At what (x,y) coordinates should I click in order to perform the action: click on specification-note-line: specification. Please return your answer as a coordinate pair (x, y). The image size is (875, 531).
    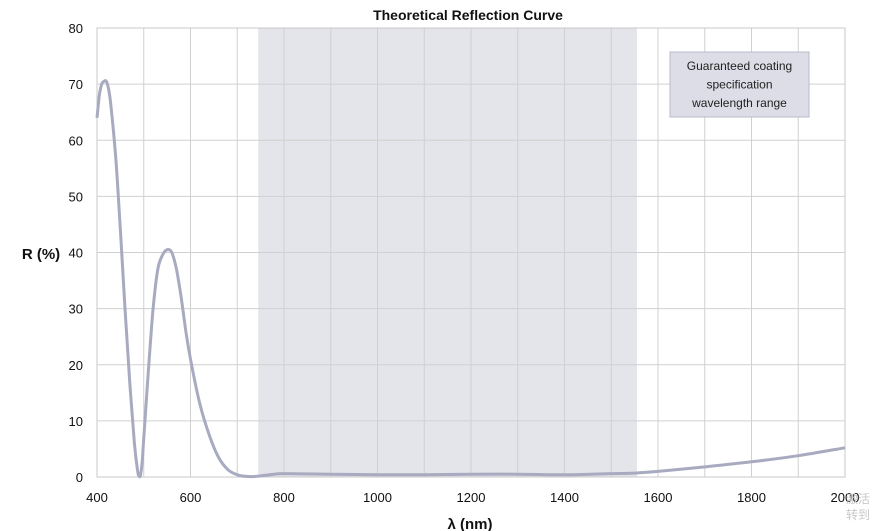
    Looking at the image, I should click on (739, 85).